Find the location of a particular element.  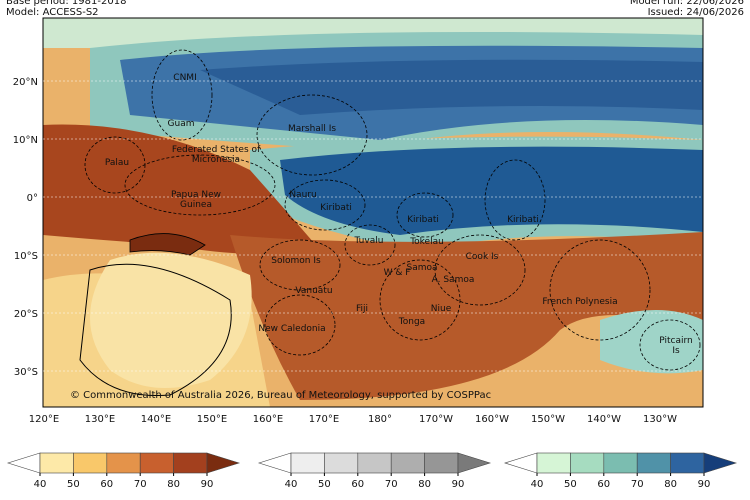

lat-label: 20°N is located at coordinates (25, 82).